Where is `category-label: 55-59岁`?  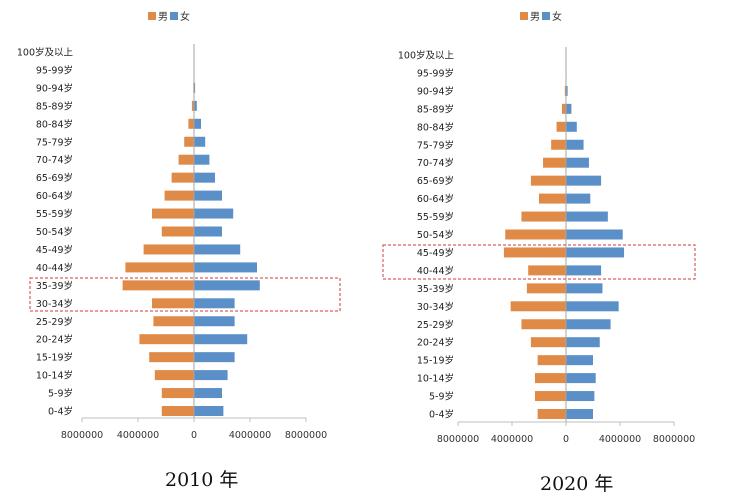
category-label: 55-59岁 is located at coordinates (435, 217).